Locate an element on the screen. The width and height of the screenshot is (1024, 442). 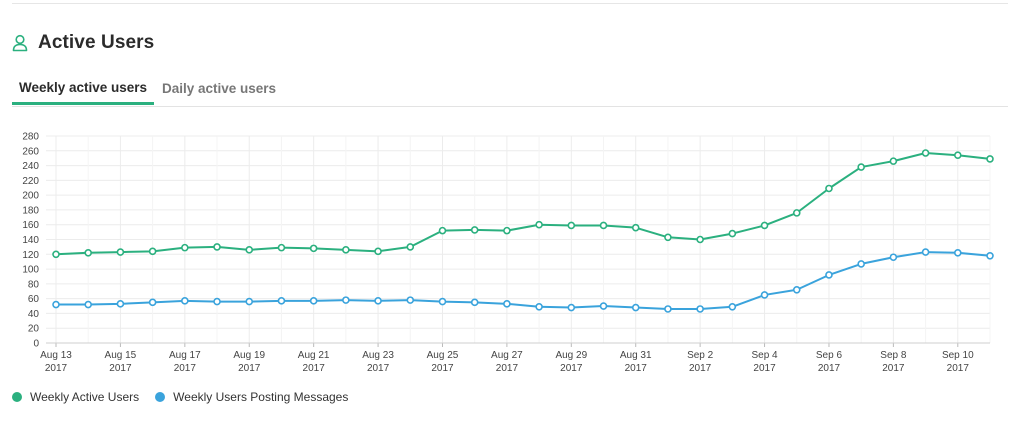
x-tick-label: Sep 10 is located at coordinates (958, 355).